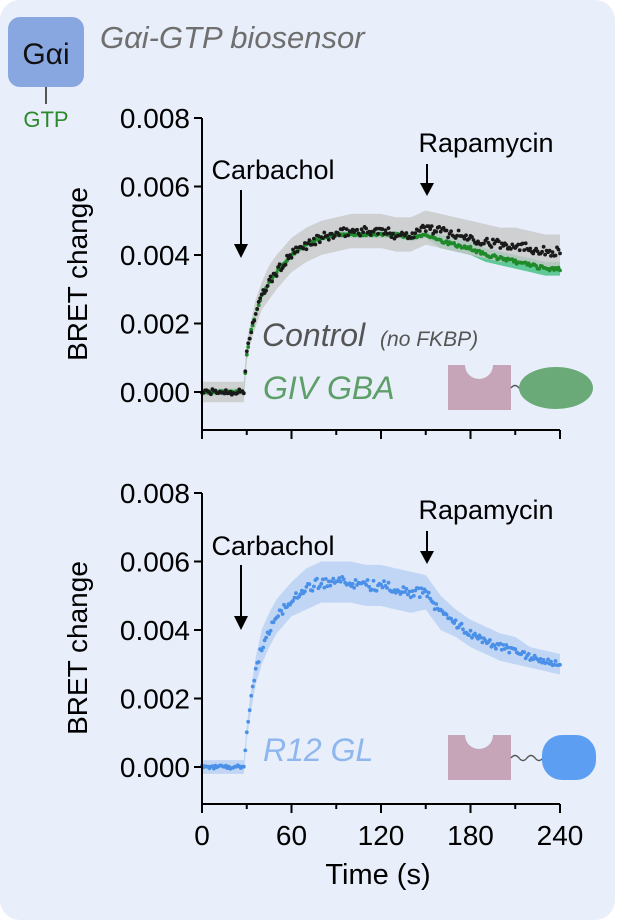 Image resolution: width=617 pixels, height=922 pixels. I want to click on top-rapamycin-arrowhead, so click(427, 189).